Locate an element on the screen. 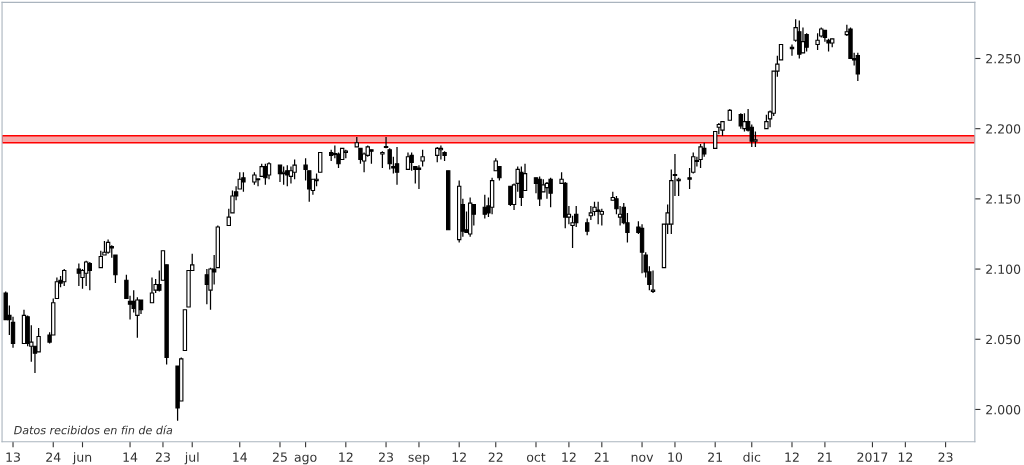 This screenshot has height=465, width=1024. x-tick-label: 25 is located at coordinates (279, 457).